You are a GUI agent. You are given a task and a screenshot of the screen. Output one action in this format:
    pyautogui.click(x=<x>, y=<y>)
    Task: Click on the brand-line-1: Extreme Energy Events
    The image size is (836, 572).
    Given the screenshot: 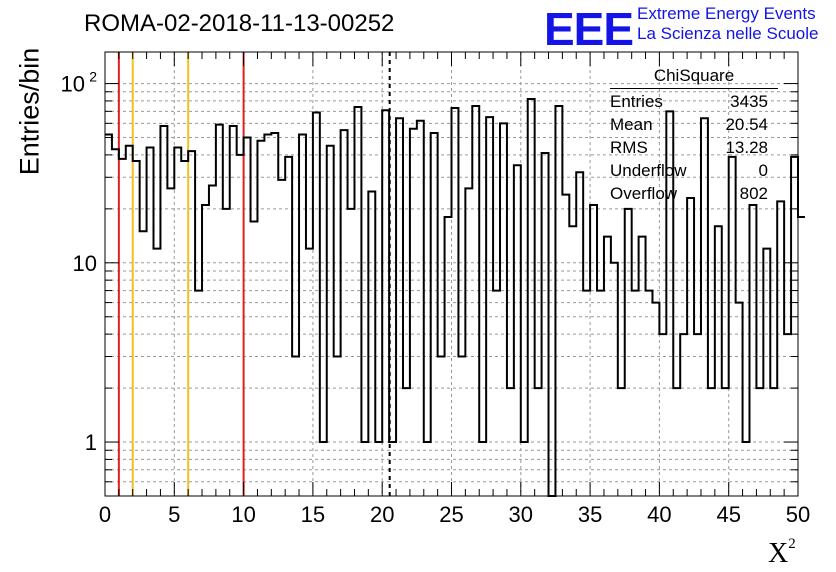 What is the action you would take?
    pyautogui.click(x=726, y=13)
    